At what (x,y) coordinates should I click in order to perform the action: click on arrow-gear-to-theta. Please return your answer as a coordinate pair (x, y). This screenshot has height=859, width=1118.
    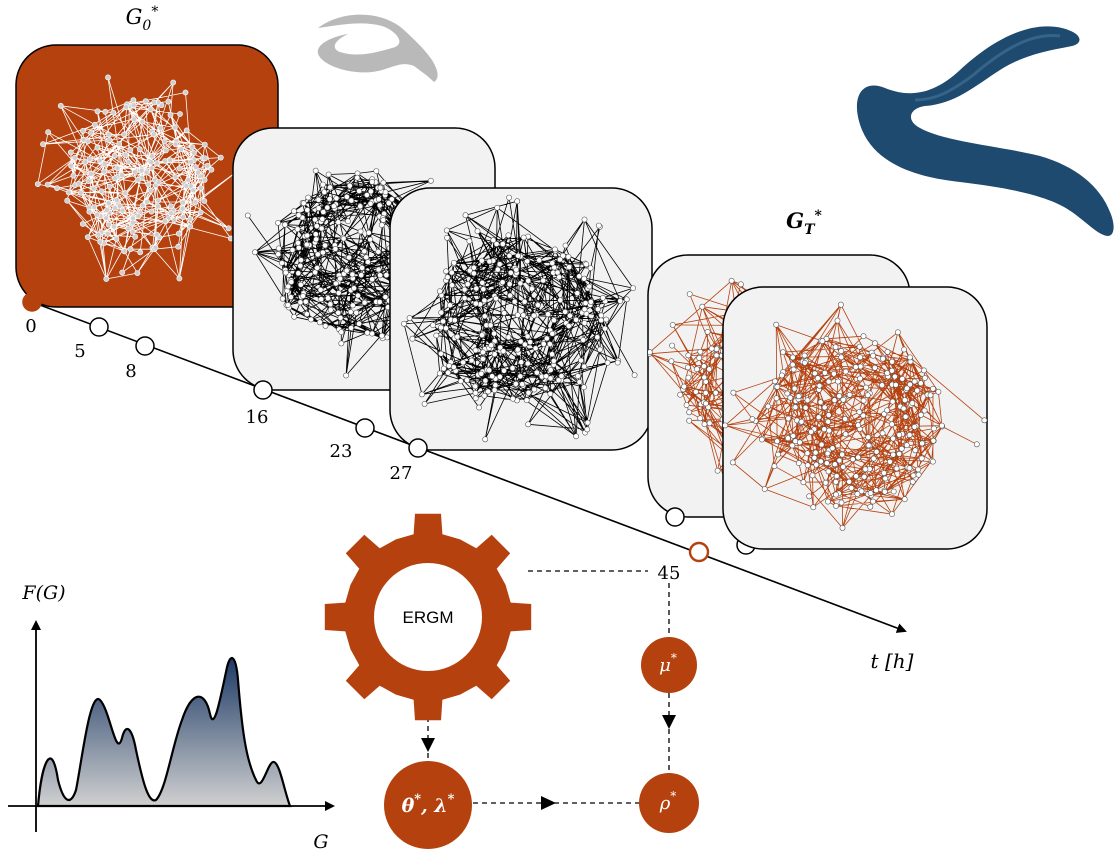
    Looking at the image, I should click on (428, 745).